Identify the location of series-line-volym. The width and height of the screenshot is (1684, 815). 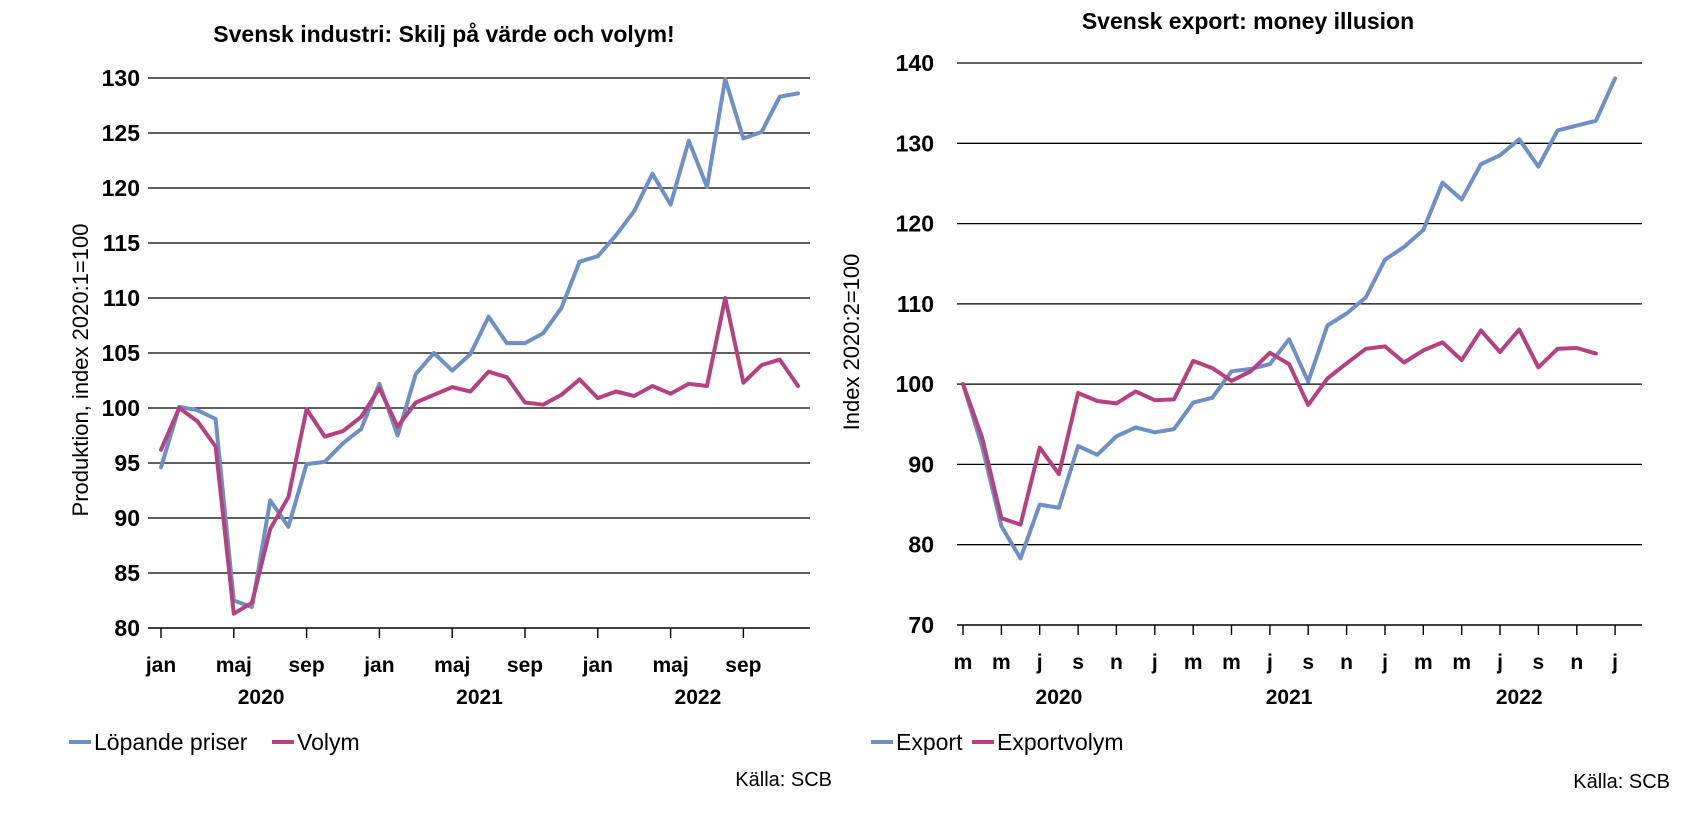
(479, 456).